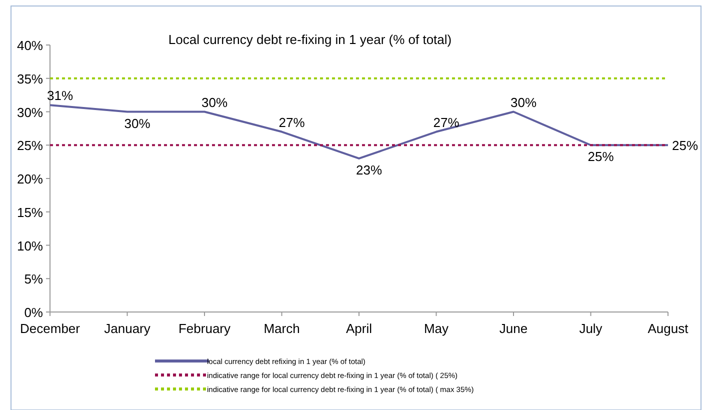 The image size is (707, 410). I want to click on data-label: 31%, so click(60, 96).